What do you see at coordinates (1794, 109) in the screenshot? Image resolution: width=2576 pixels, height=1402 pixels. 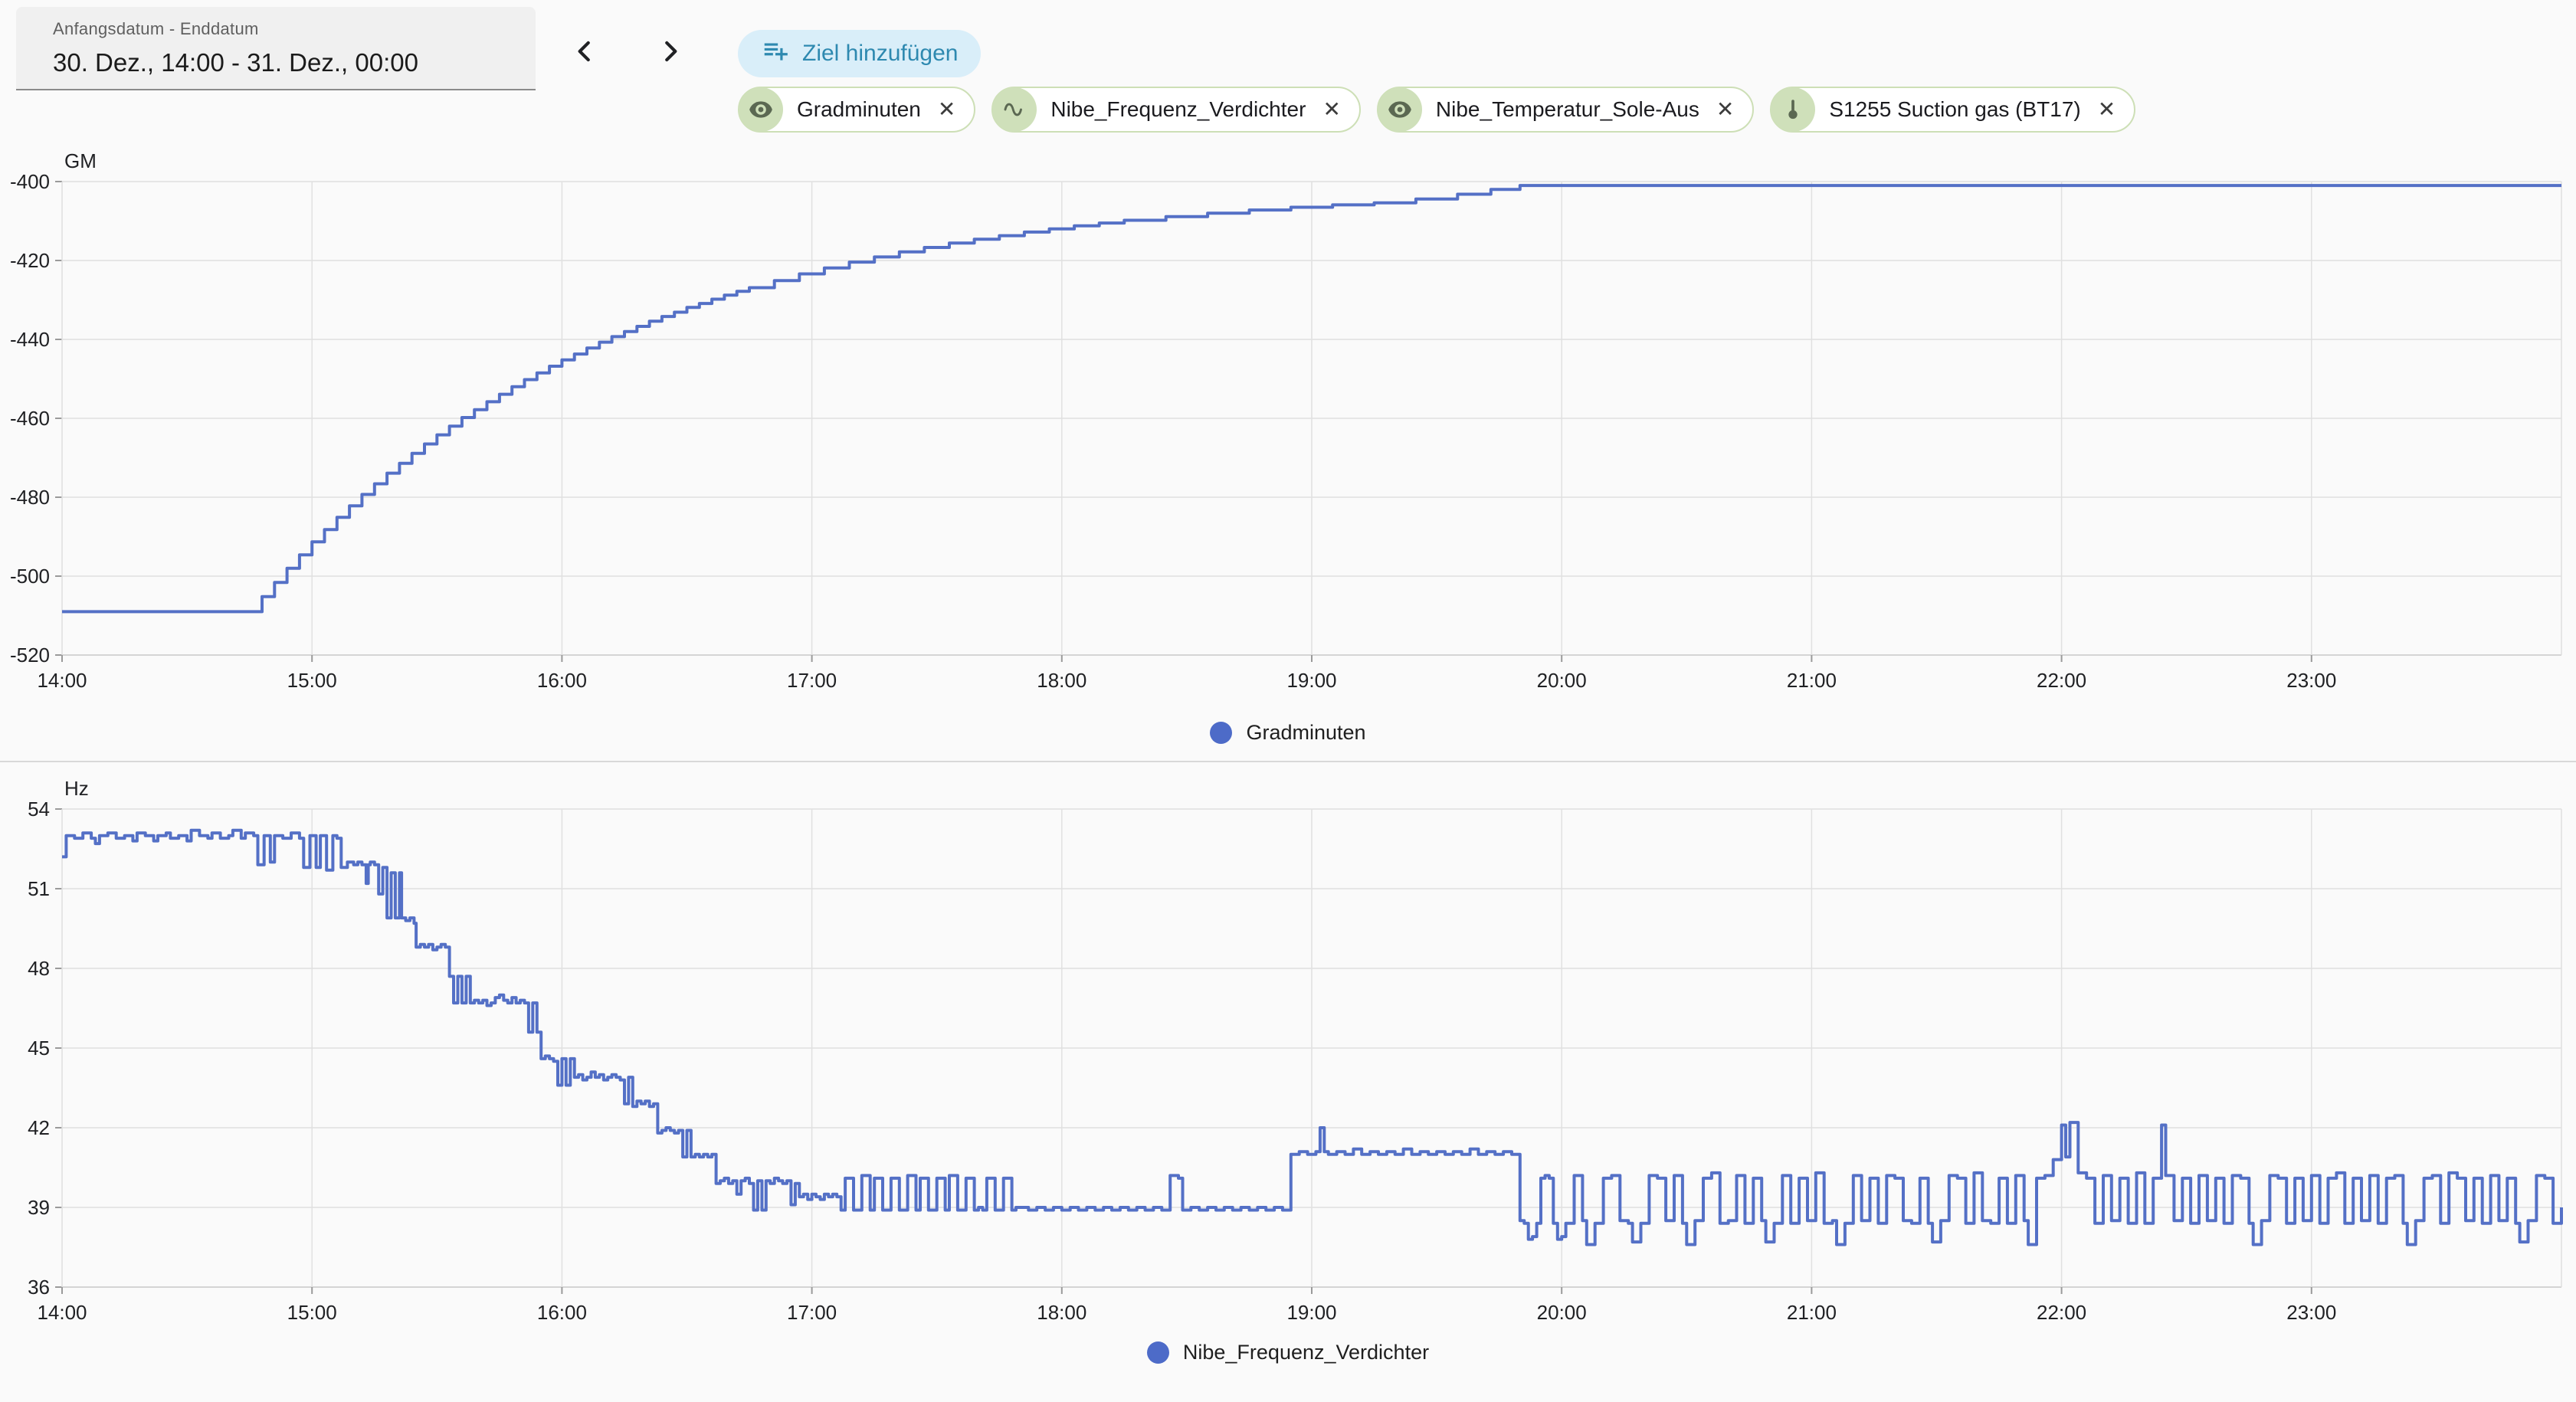 I see `thermometer-icon` at bounding box center [1794, 109].